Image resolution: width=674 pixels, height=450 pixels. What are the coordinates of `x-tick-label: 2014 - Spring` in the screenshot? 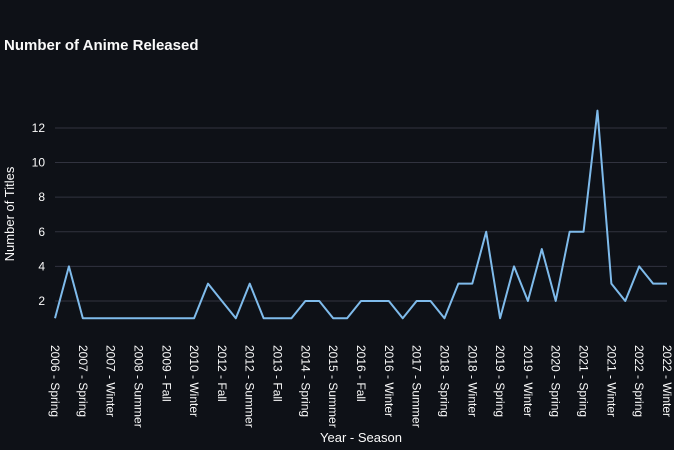 It's located at (305, 381).